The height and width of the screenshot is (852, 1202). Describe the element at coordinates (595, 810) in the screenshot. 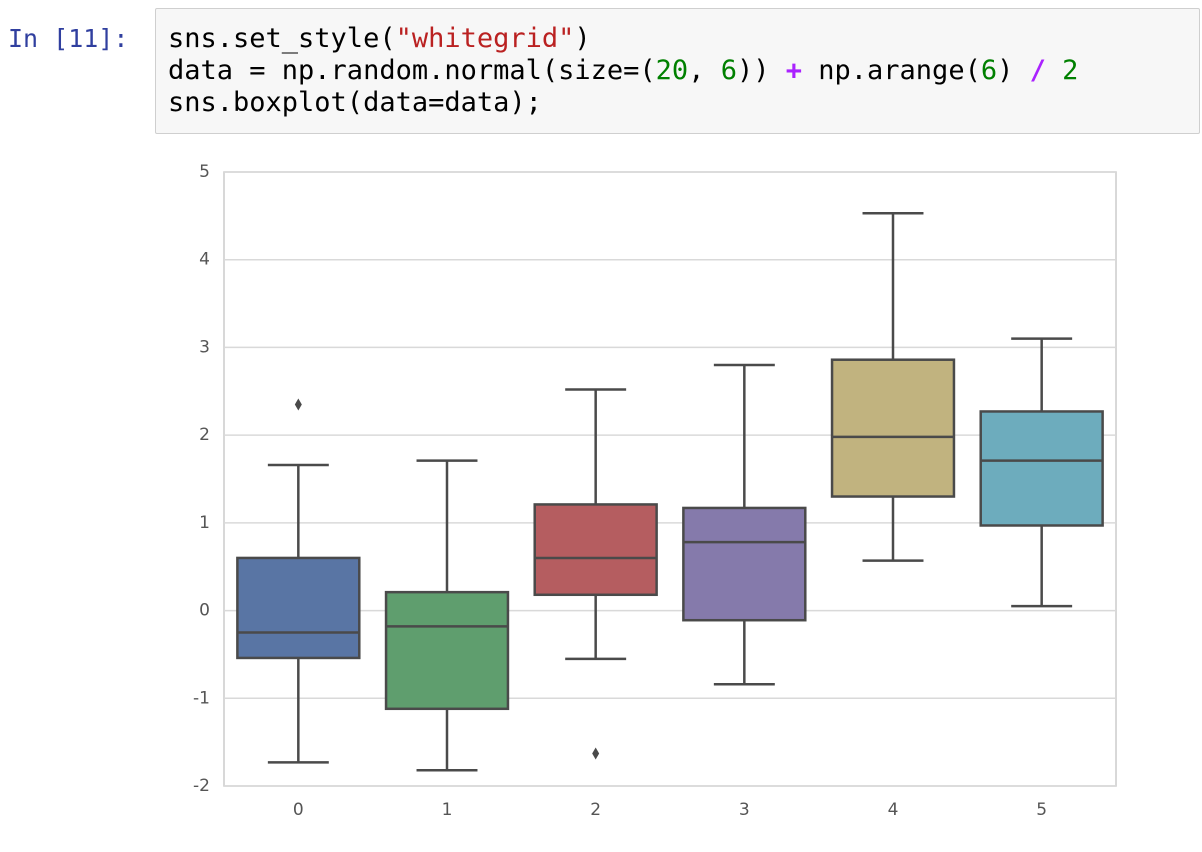

I see `x-tick-label: 2` at that location.